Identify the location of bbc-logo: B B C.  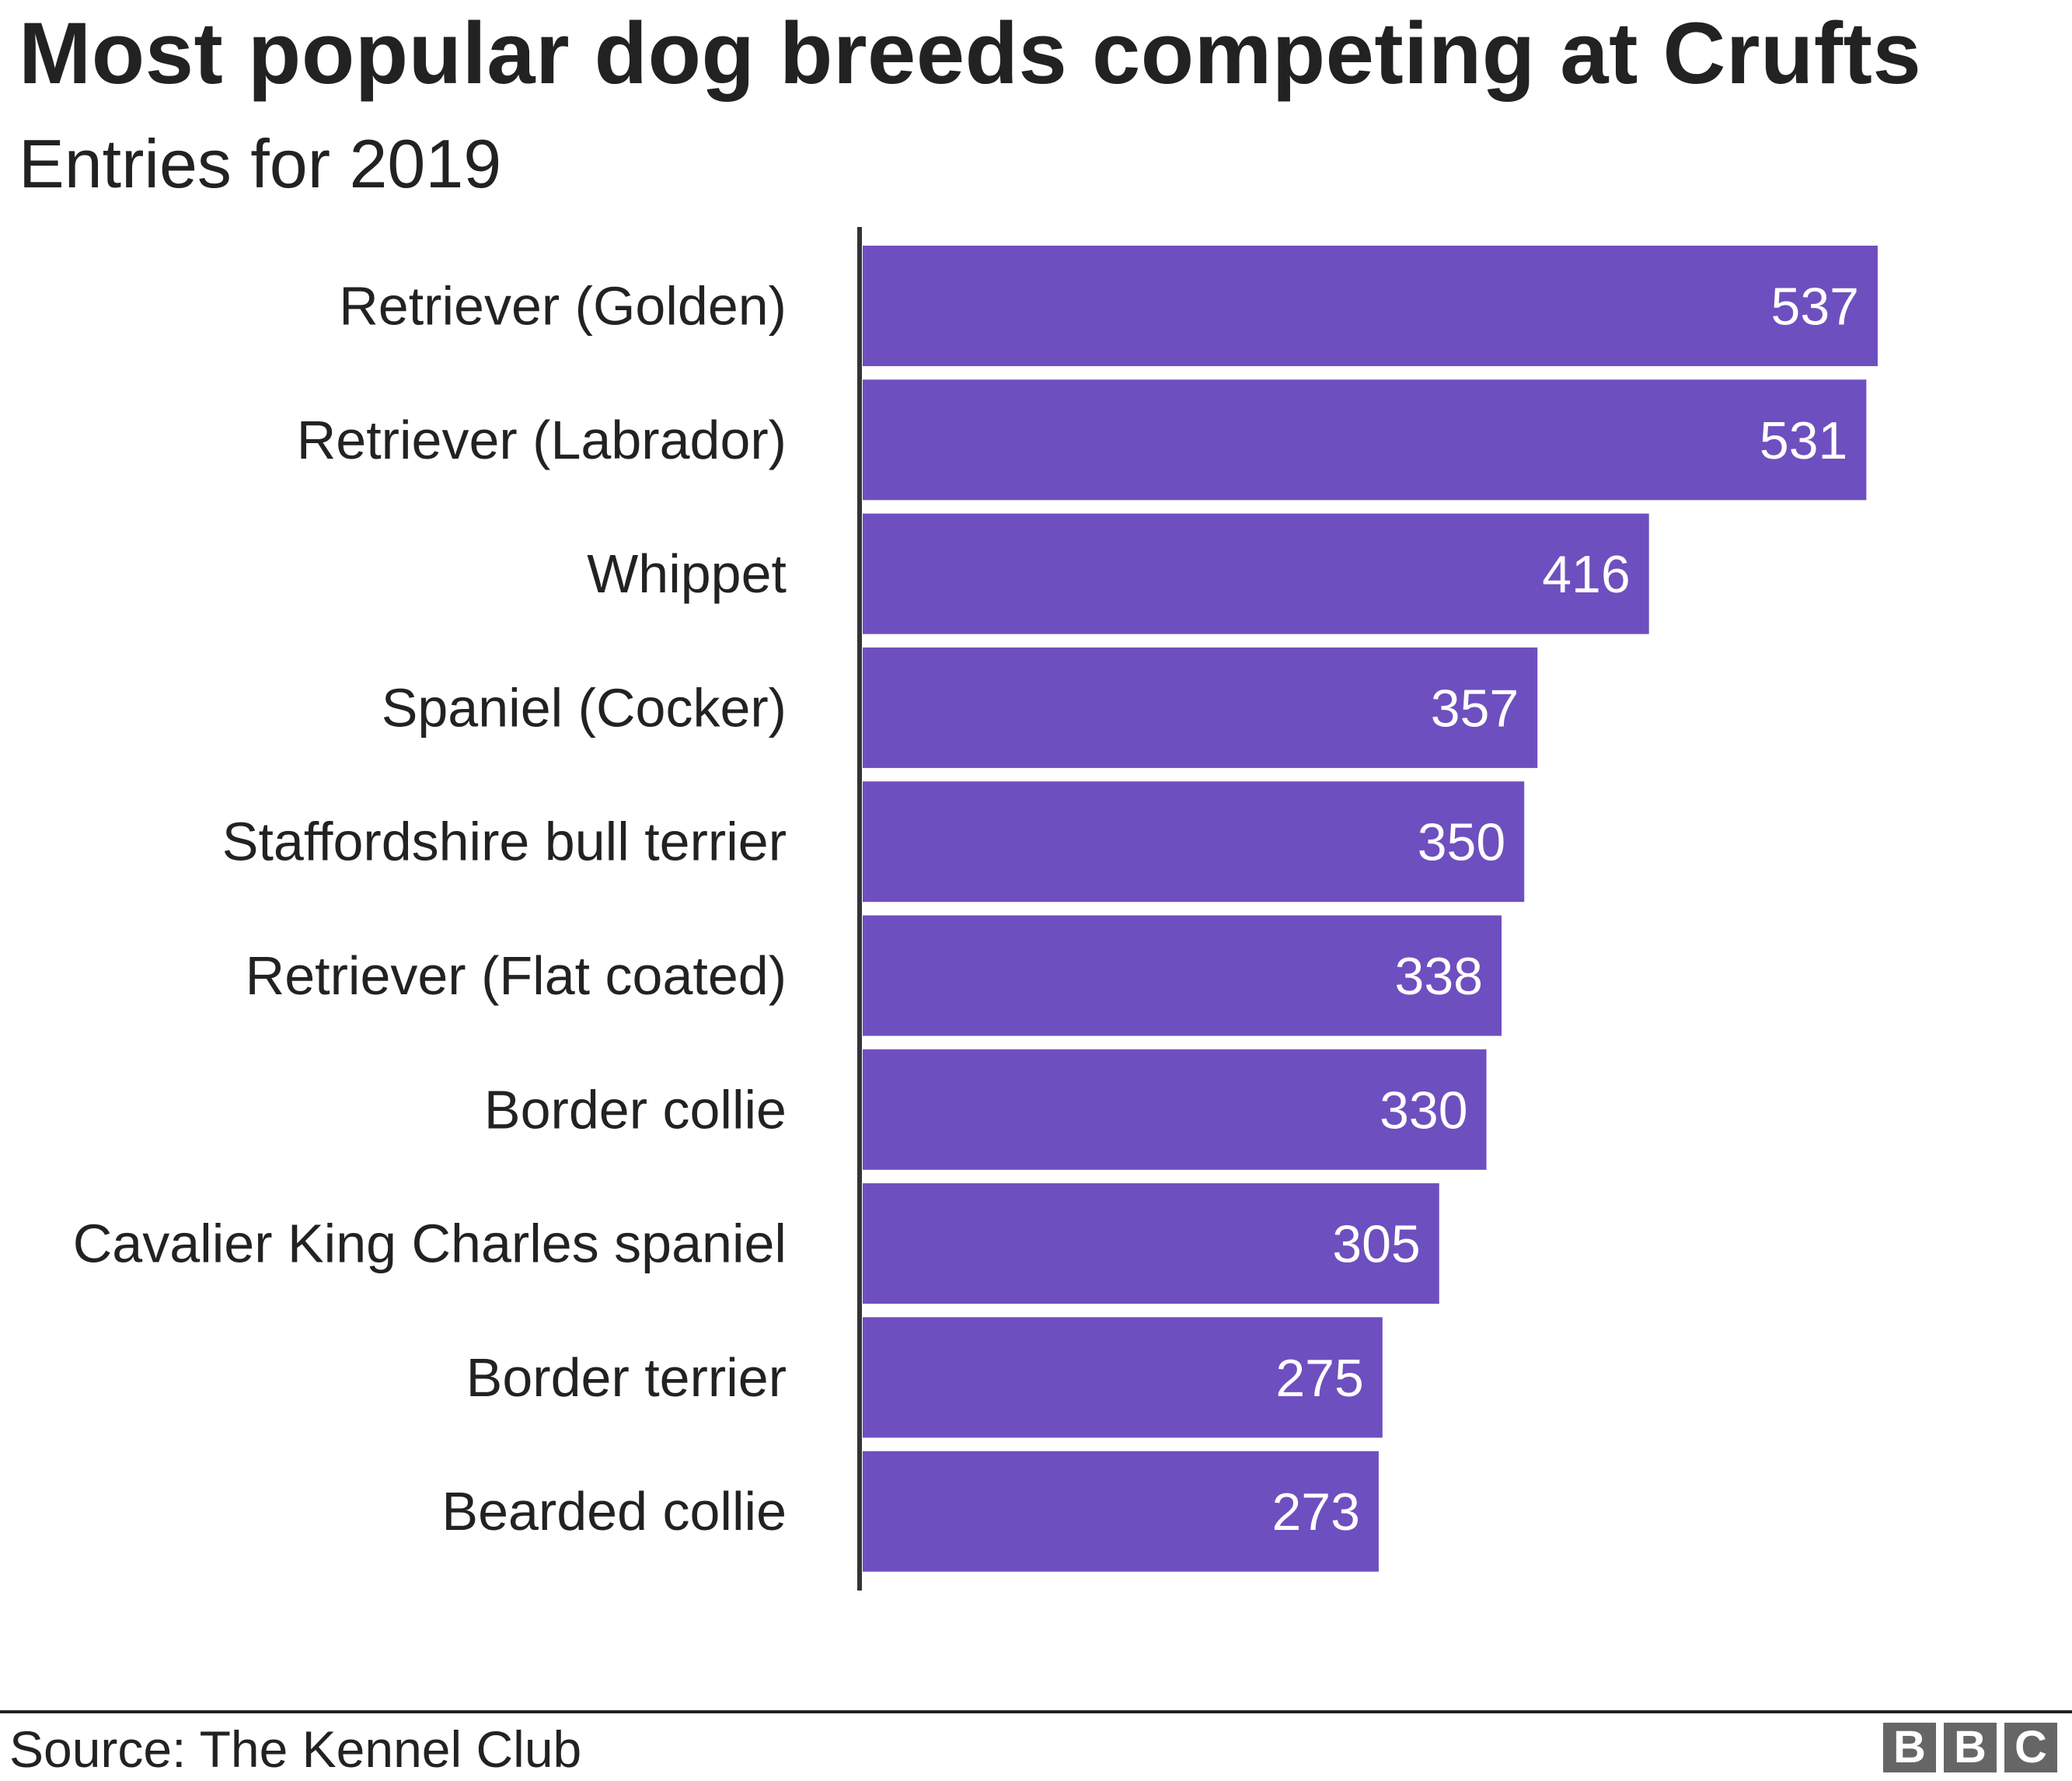
(1970, 1747).